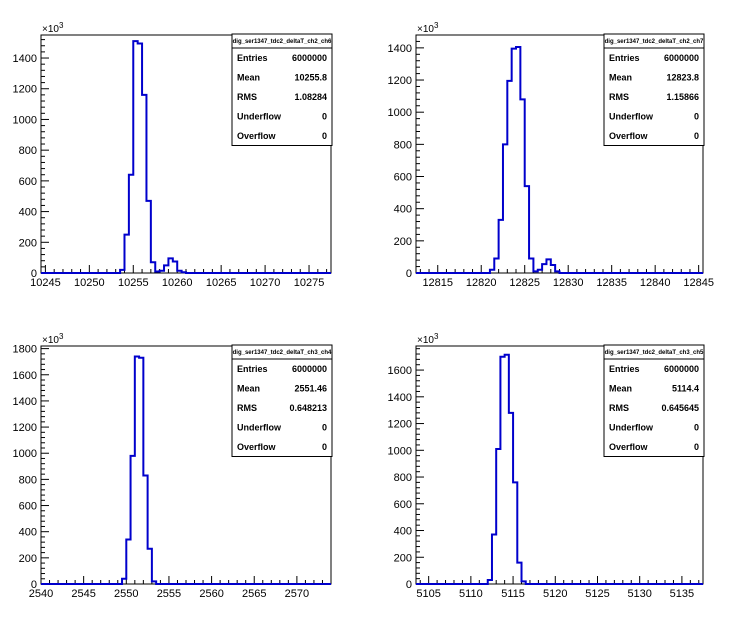  Describe the element at coordinates (254, 594) in the screenshot. I see `x-tick-label: 2565` at that location.